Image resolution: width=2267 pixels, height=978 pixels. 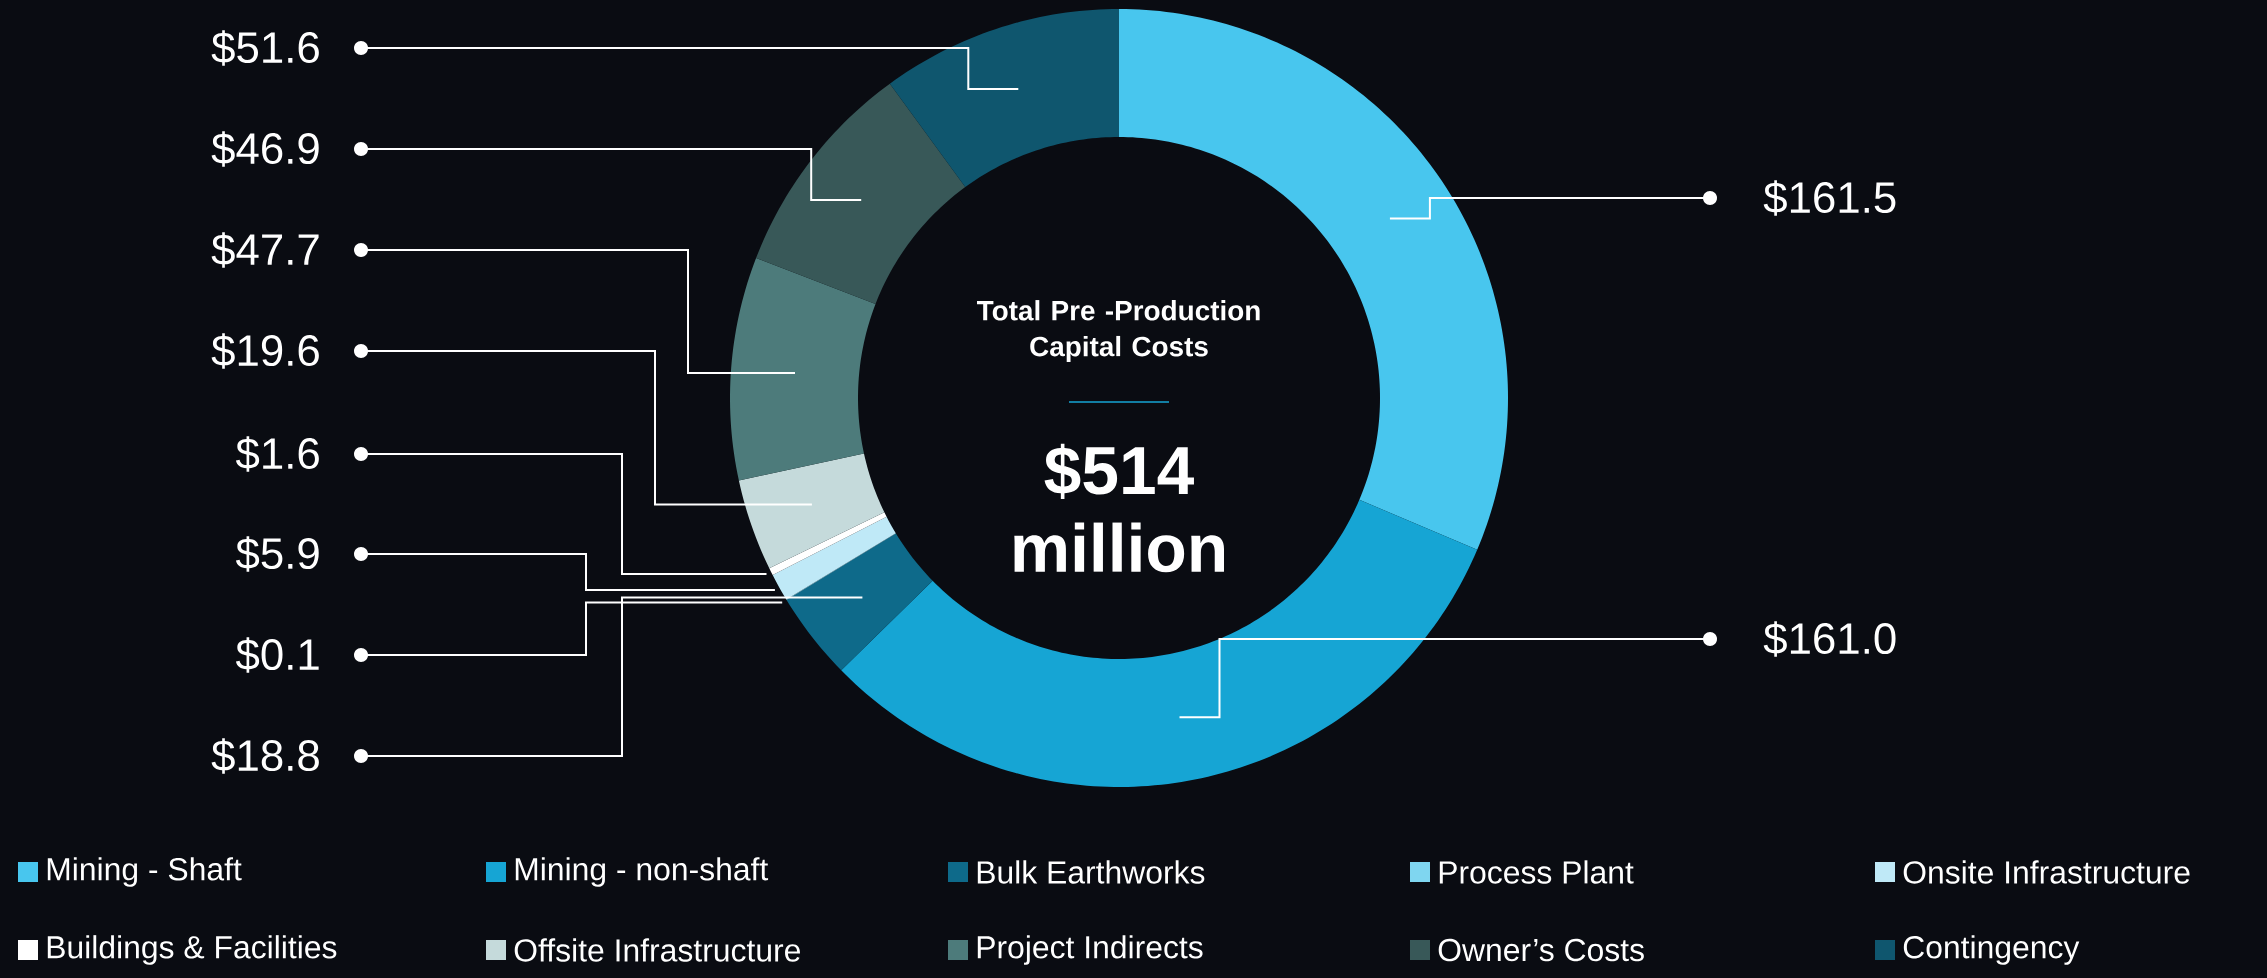 I want to click on legend-label: Mining - non-shaft, so click(x=642, y=872).